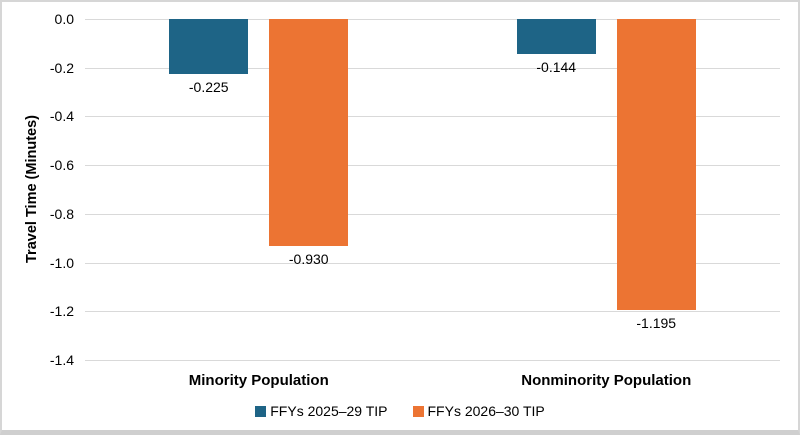 The width and height of the screenshot is (800, 435). What do you see at coordinates (309, 132) in the screenshot?
I see `bar-series2-category1` at bounding box center [309, 132].